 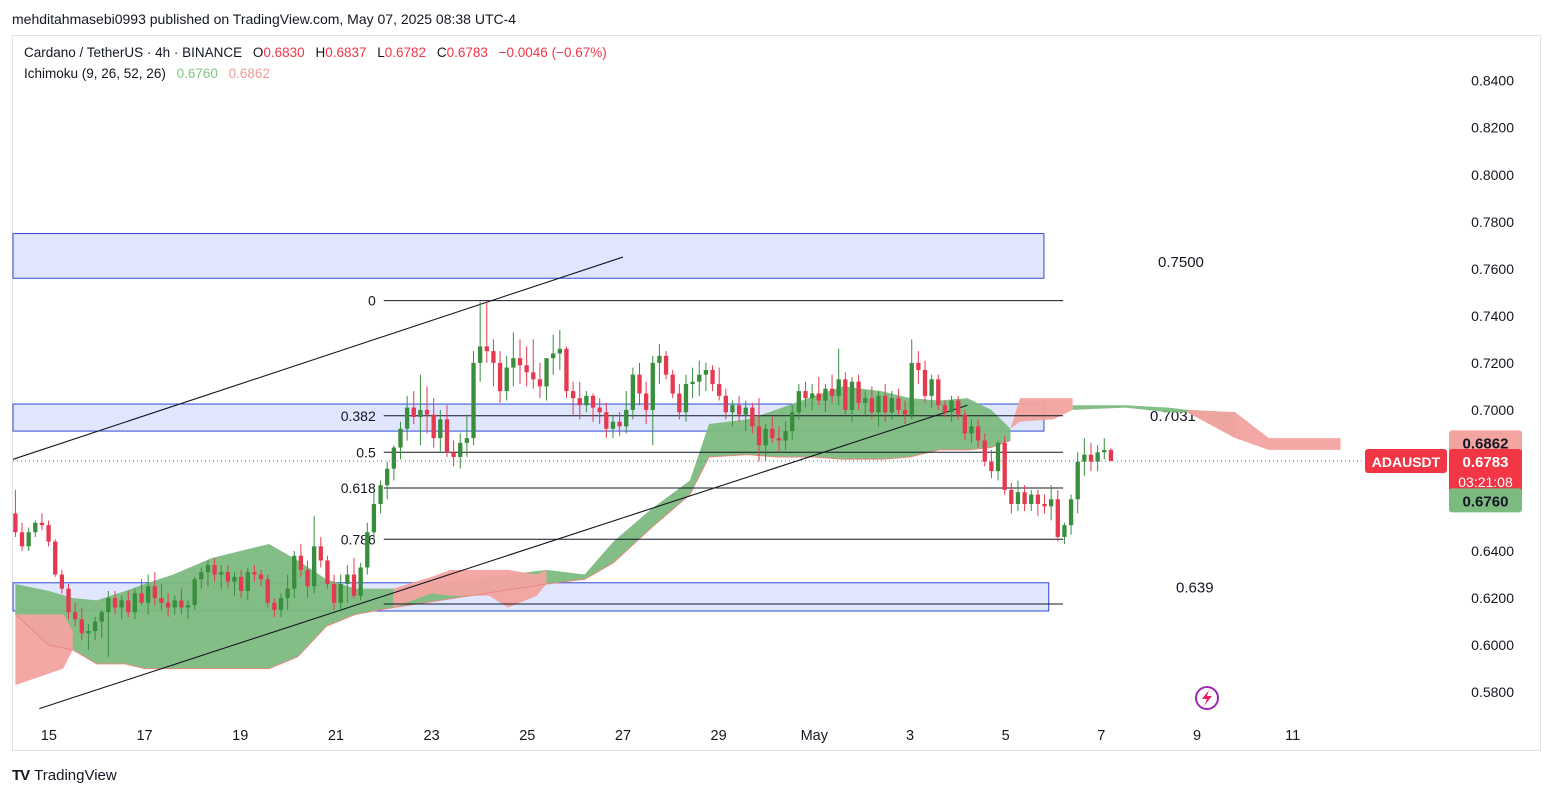 What do you see at coordinates (150, 73) in the screenshot?
I see `indicator-legend: Ichimoku (9, 26, 52, 26) 0.6760 0.6862` at bounding box center [150, 73].